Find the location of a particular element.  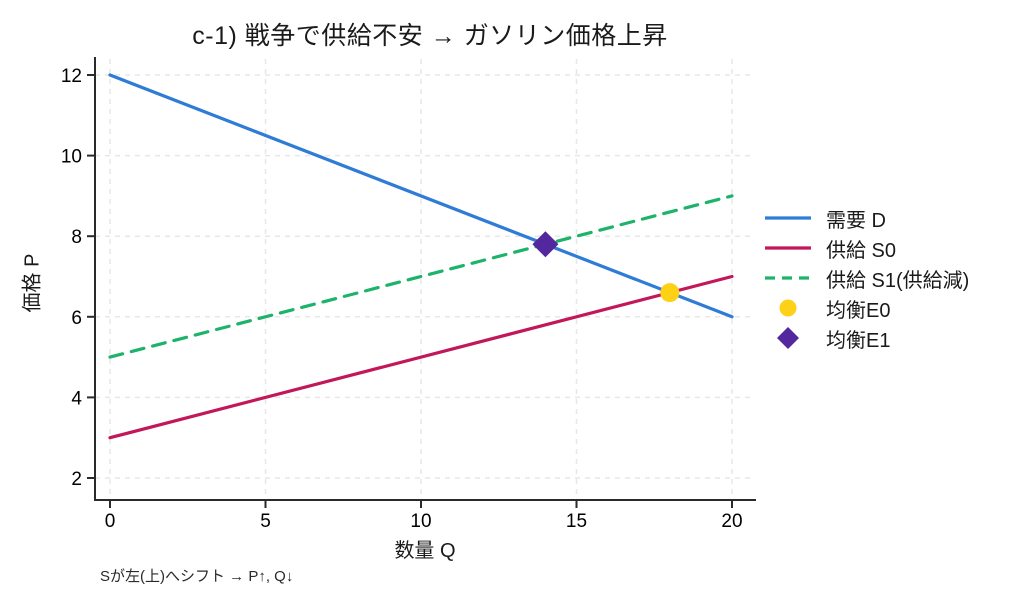

legend-item-supply-s0: 供給 S0 is located at coordinates (866, 248).